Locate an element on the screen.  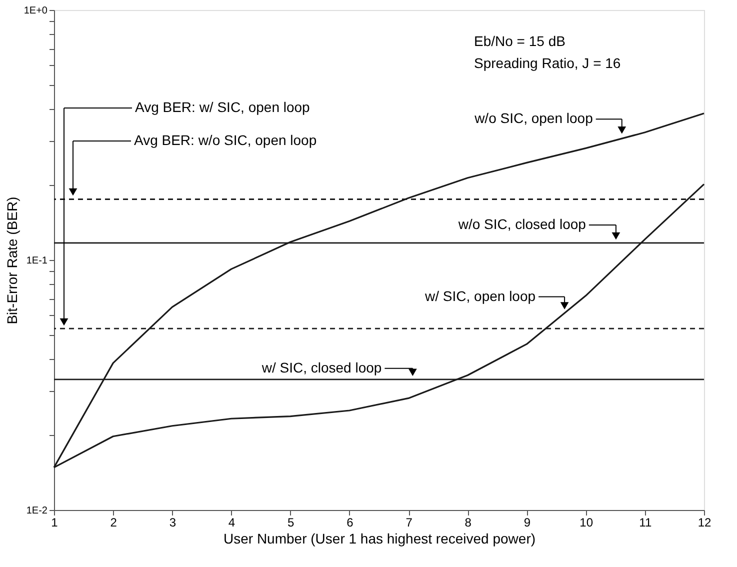
x-tick-label: 3 is located at coordinates (172, 523).